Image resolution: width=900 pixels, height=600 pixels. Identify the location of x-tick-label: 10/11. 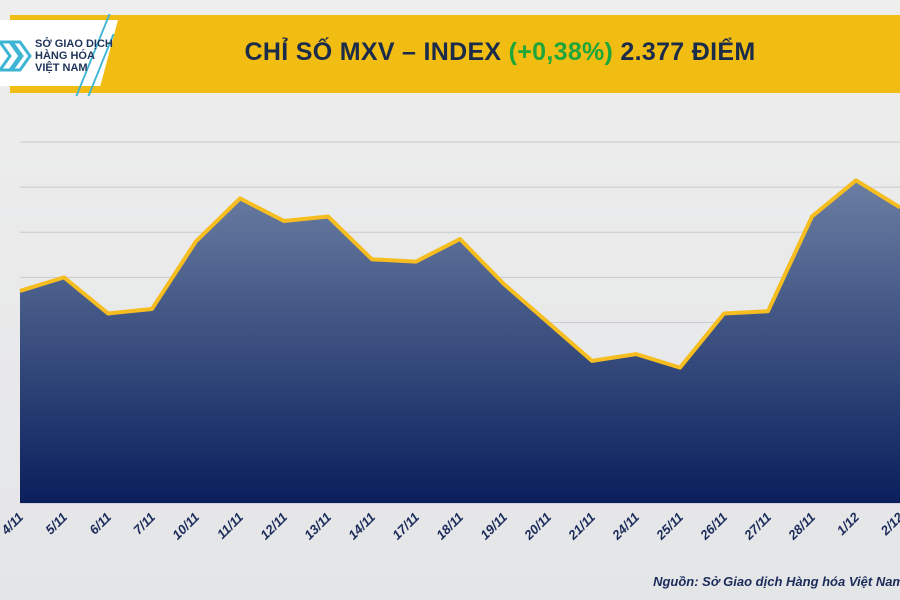
(185, 526).